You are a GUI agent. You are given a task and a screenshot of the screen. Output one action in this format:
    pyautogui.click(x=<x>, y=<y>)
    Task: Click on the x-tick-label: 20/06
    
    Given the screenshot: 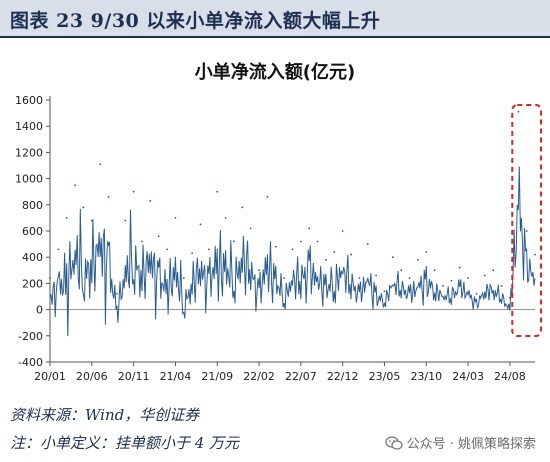 What is the action you would take?
    pyautogui.click(x=92, y=376)
    